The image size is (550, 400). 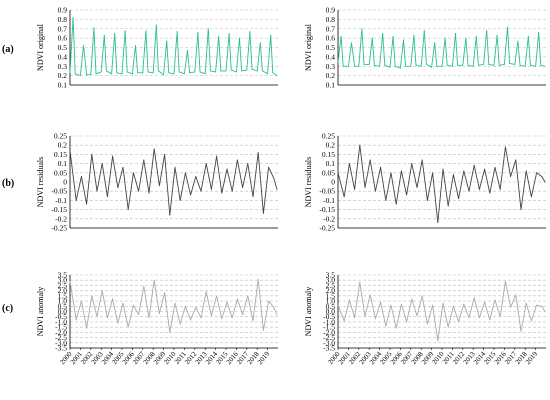 What do you see at coordinates (331, 301) in the screenshot?
I see `y-tick-label: 1.0` at bounding box center [331, 301].